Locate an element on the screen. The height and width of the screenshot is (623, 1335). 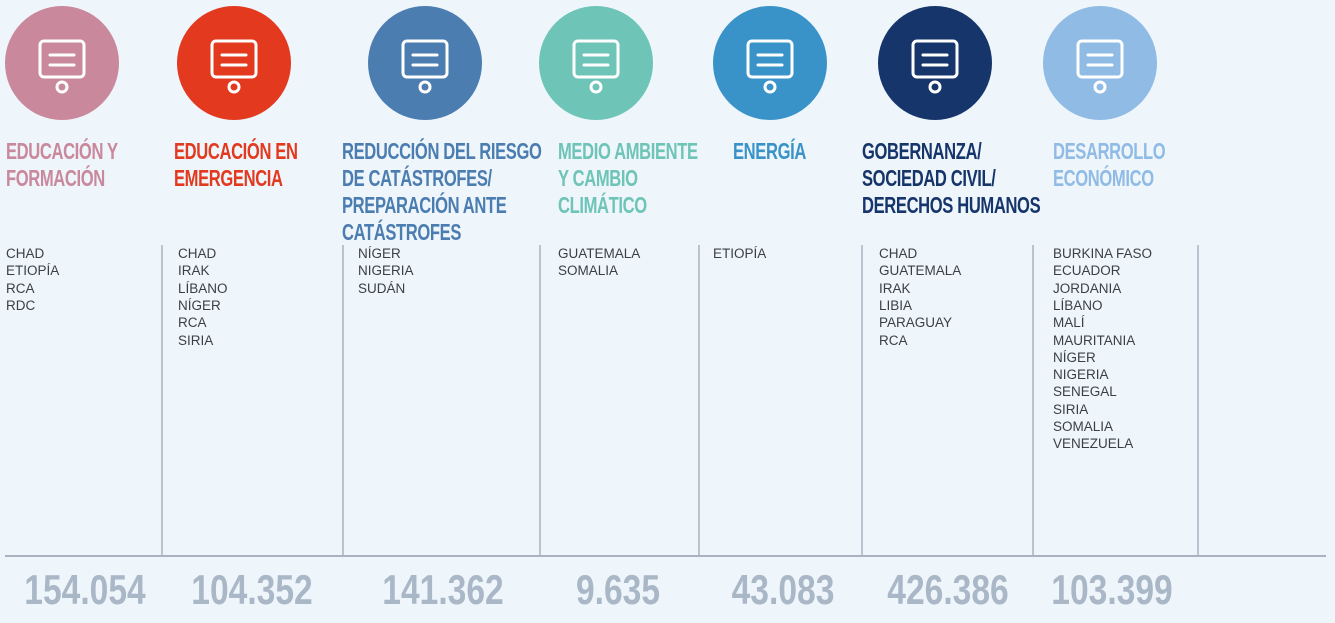
column-title: DESARROLLO is located at coordinates (1109, 151).